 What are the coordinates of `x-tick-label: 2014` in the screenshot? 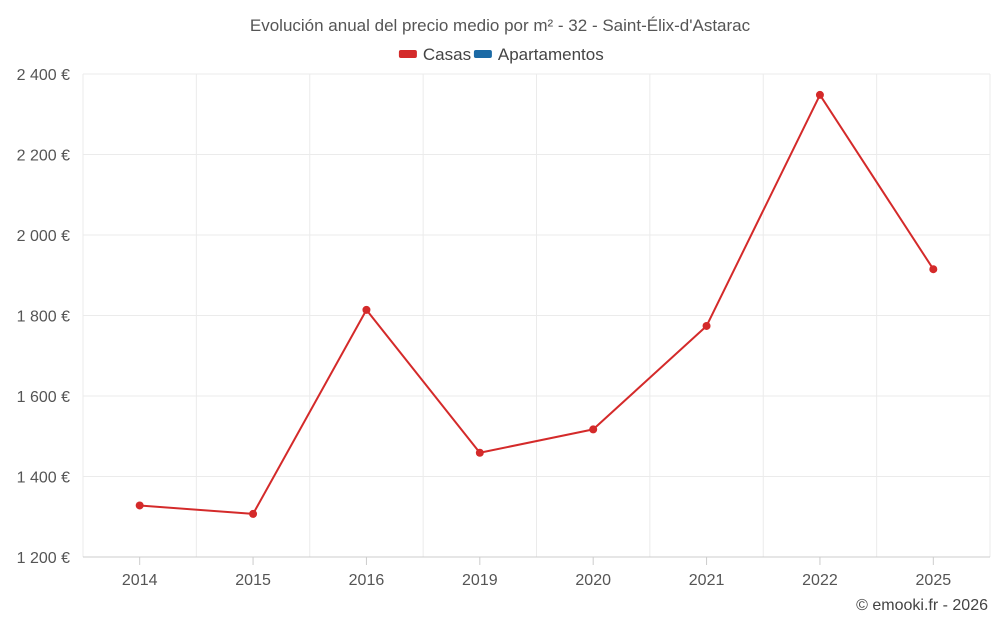 It's located at (140, 580).